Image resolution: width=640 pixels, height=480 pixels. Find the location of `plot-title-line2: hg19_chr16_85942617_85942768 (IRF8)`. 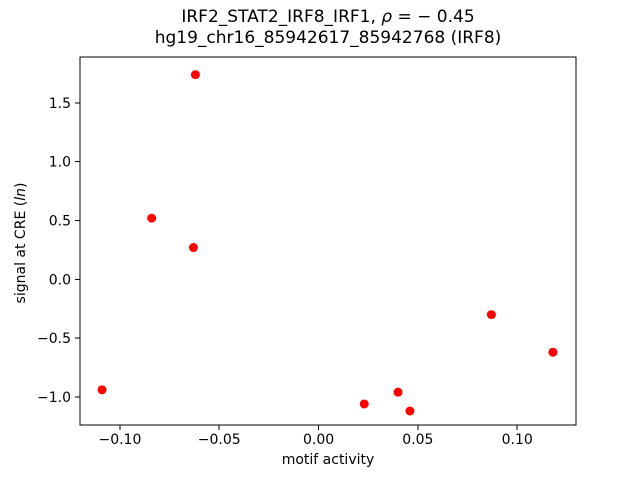

plot-title-line2: hg19_chr16_85942617_85942768 (IRF8) is located at coordinates (328, 38).